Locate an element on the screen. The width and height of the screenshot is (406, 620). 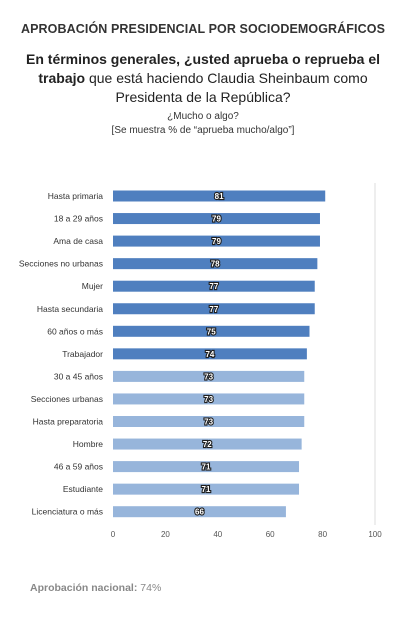
category-label: Hombre is located at coordinates (88, 444).